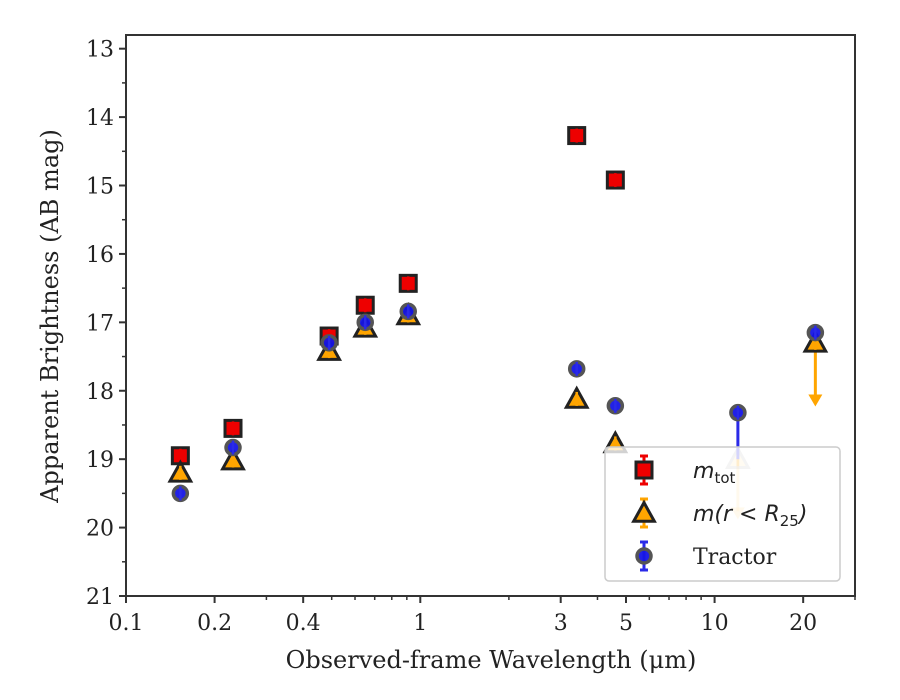 Image resolution: width=900 pixels, height=700 pixels. Describe the element at coordinates (50, 316) in the screenshot. I see `y-axis-label: Apparent Brightness (AB mag)` at that location.